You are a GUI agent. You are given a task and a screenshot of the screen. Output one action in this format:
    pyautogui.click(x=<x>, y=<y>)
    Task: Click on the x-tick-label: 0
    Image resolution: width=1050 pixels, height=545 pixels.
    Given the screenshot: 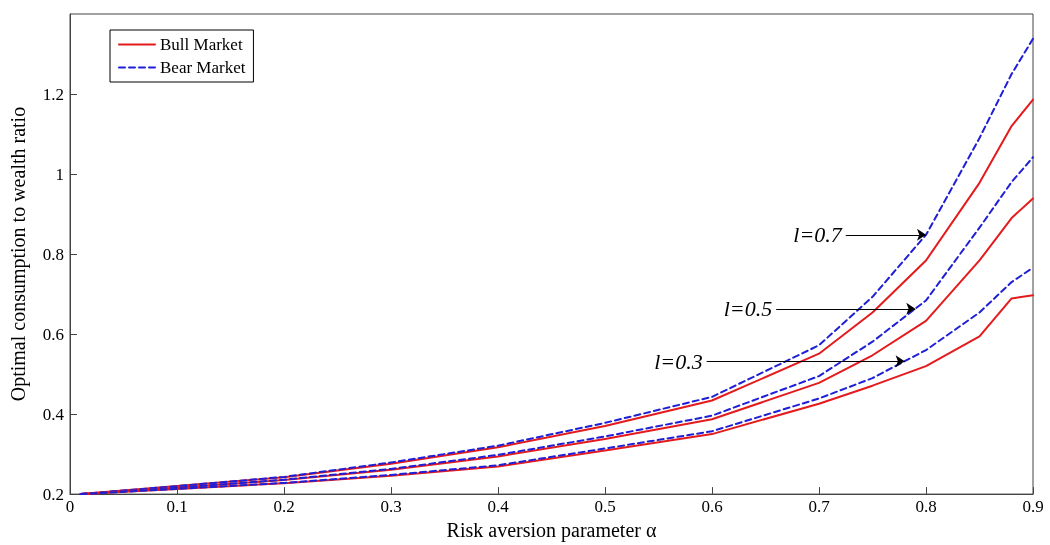 What is the action you would take?
    pyautogui.click(x=70, y=507)
    